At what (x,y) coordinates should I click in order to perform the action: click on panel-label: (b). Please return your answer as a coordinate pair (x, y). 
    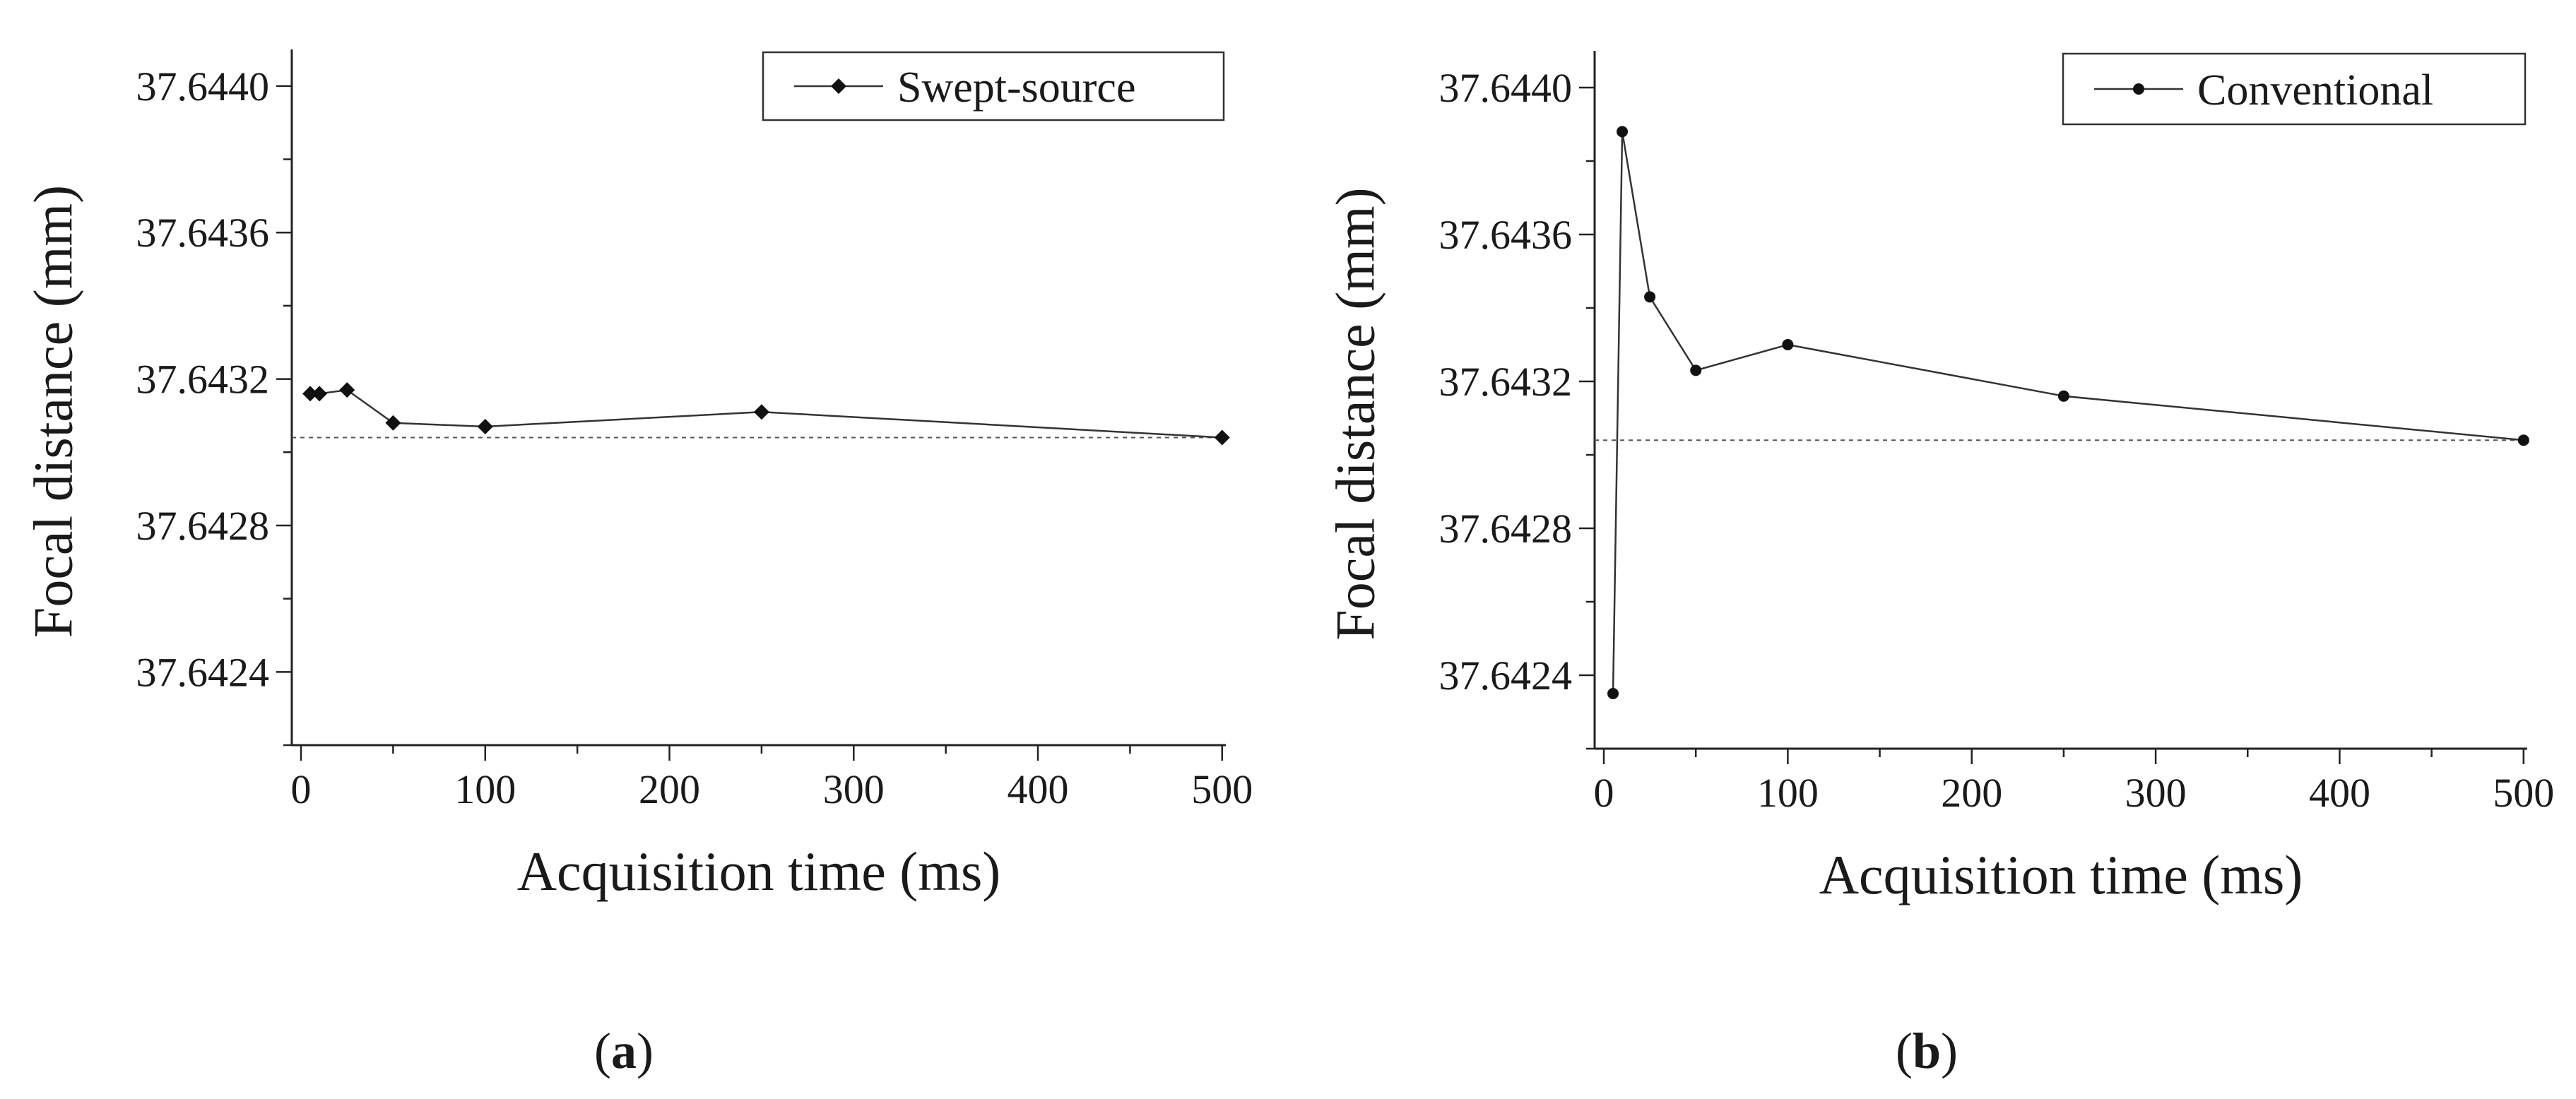
    Looking at the image, I should click on (1927, 1051).